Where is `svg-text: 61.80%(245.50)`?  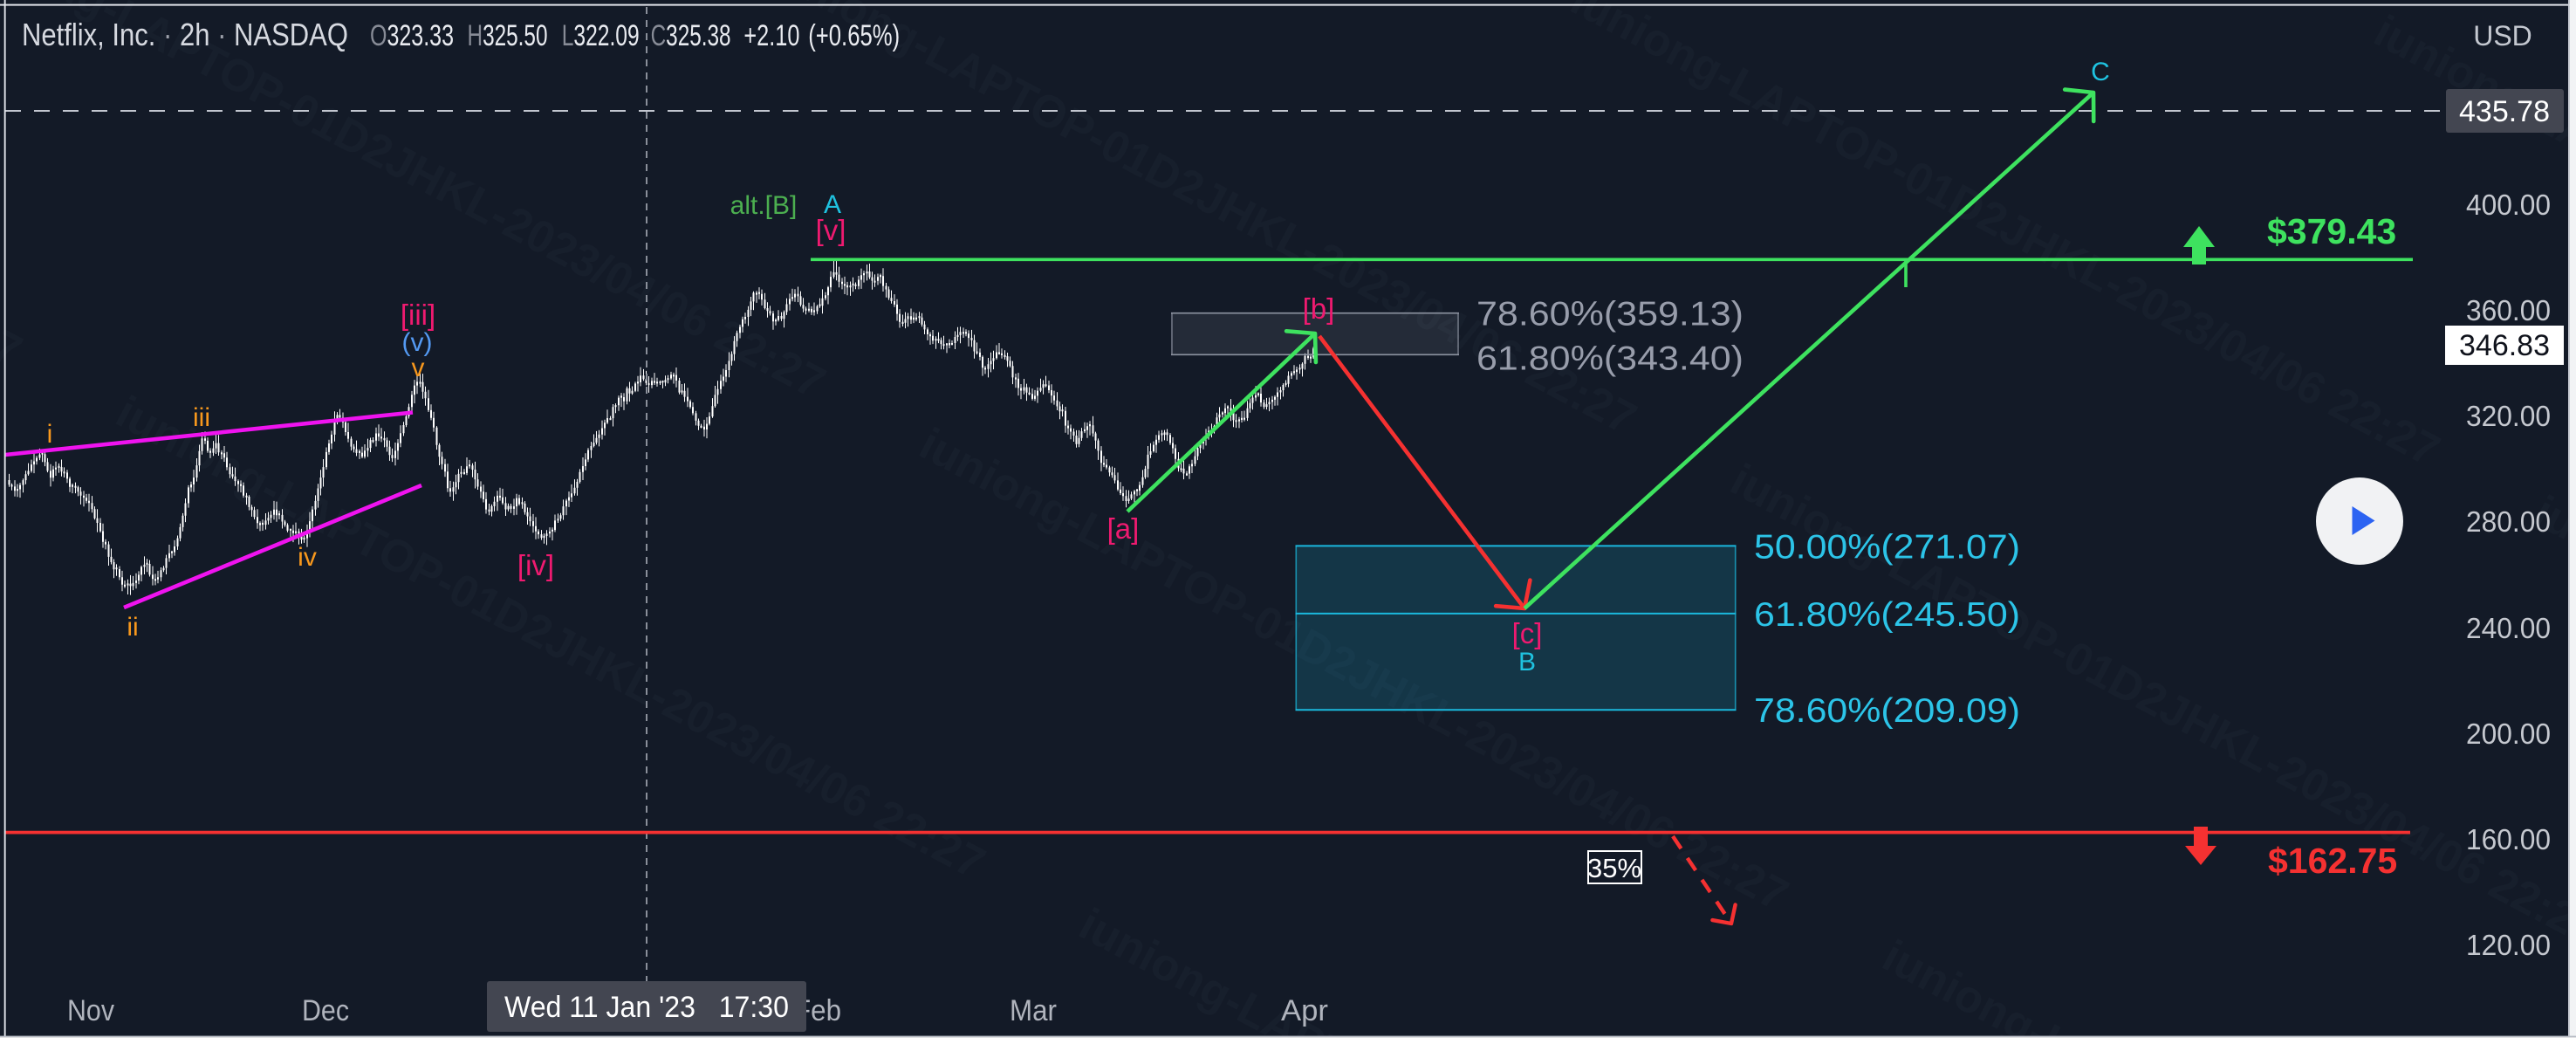
svg-text: 61.80%(245.50) is located at coordinates (1887, 615).